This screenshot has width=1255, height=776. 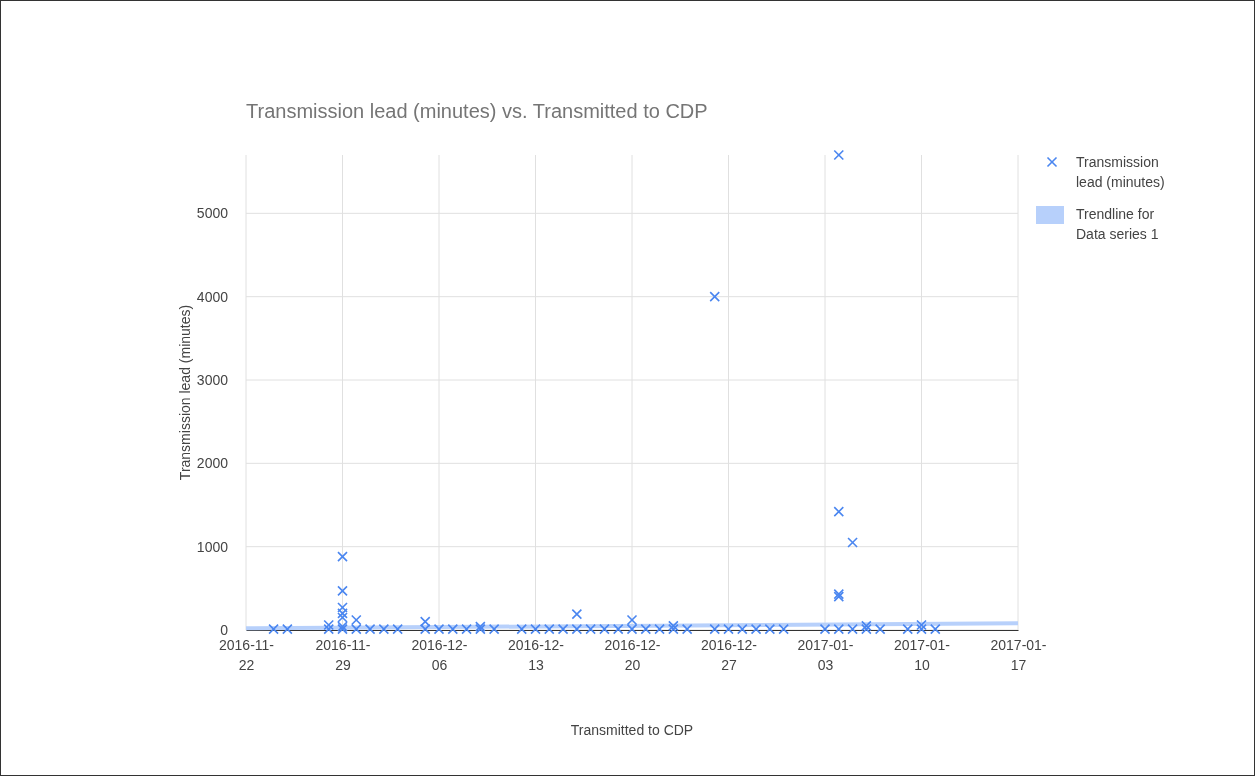 I want to click on x-tick-label: 2016-12- 20, so click(x=632, y=655).